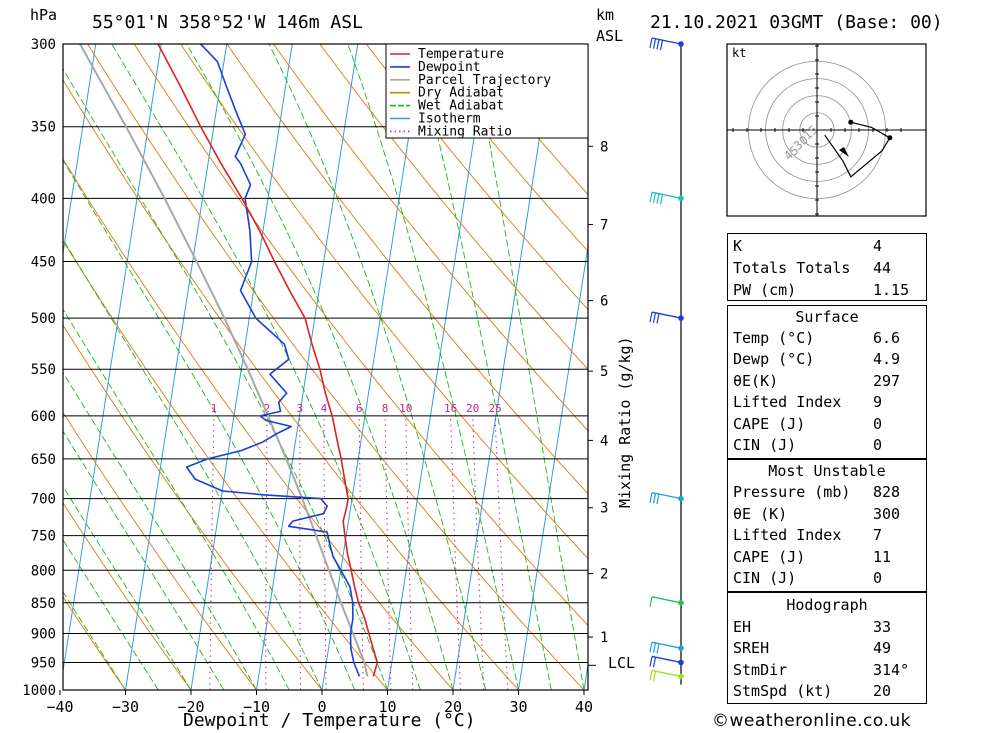  Describe the element at coordinates (465, 131) in the screenshot. I see `legend-entry: Mixing Ratio` at that location.